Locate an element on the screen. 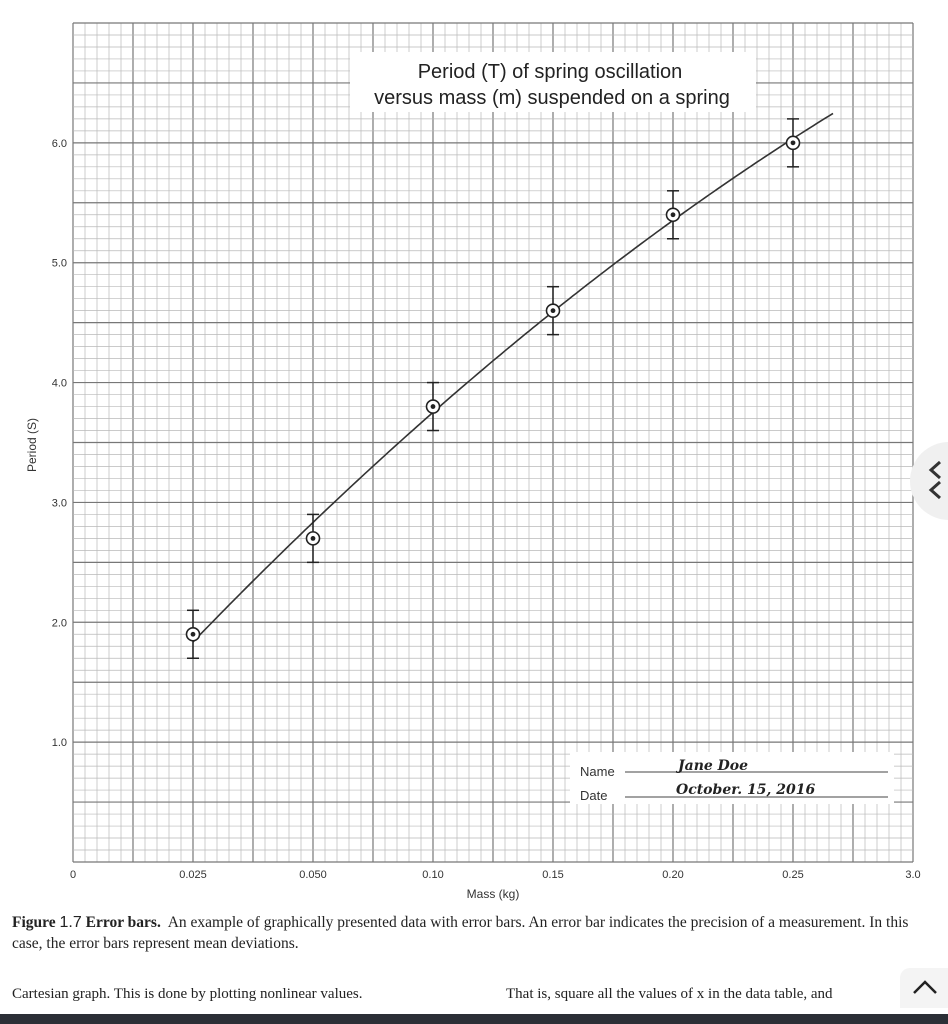  bottom-bar is located at coordinates (474, 1019).